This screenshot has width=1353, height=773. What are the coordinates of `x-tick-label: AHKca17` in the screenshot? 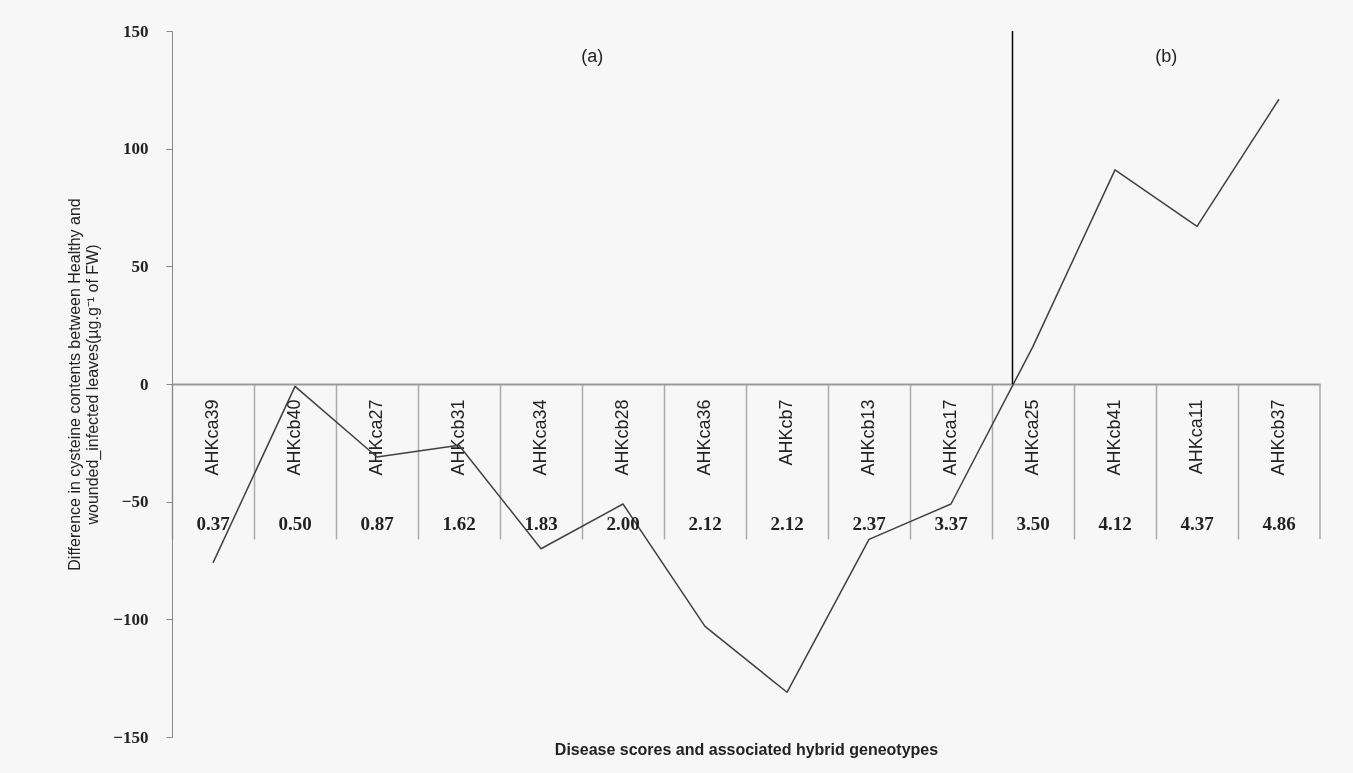 It's located at (950, 437).